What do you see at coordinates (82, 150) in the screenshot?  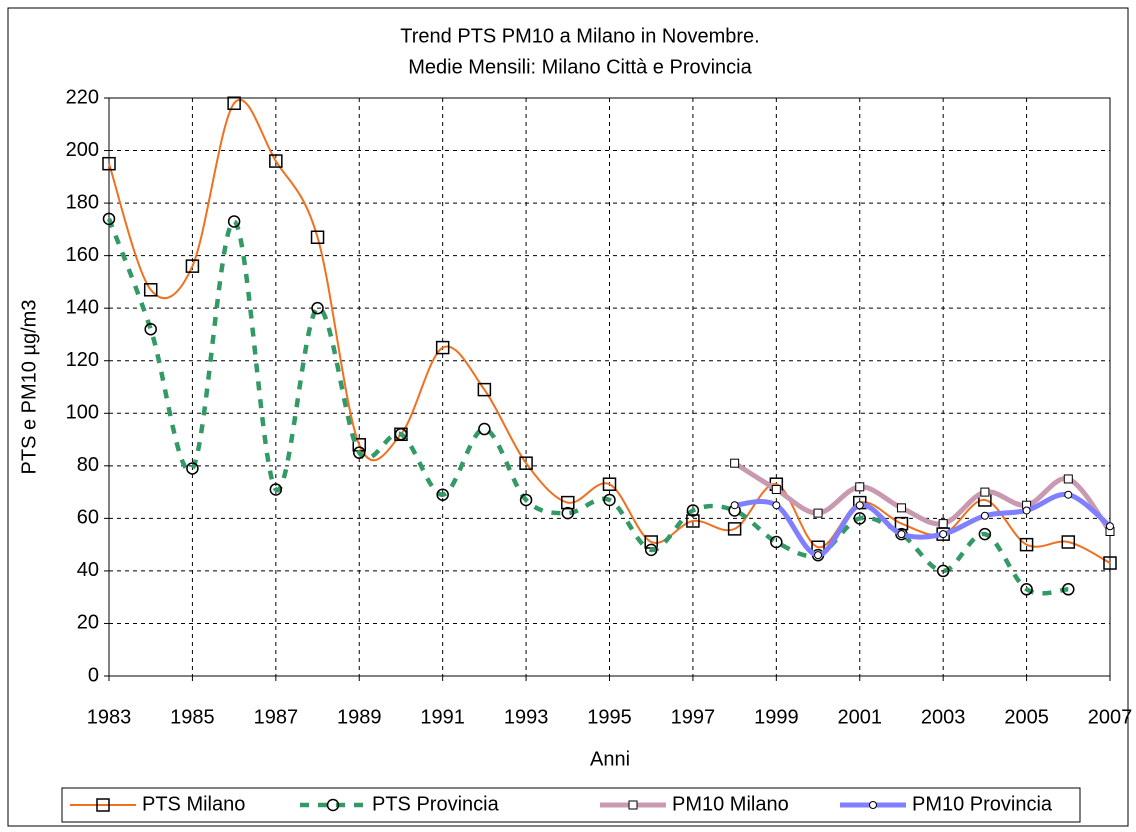 I see `y-tick-label: 200` at bounding box center [82, 150].